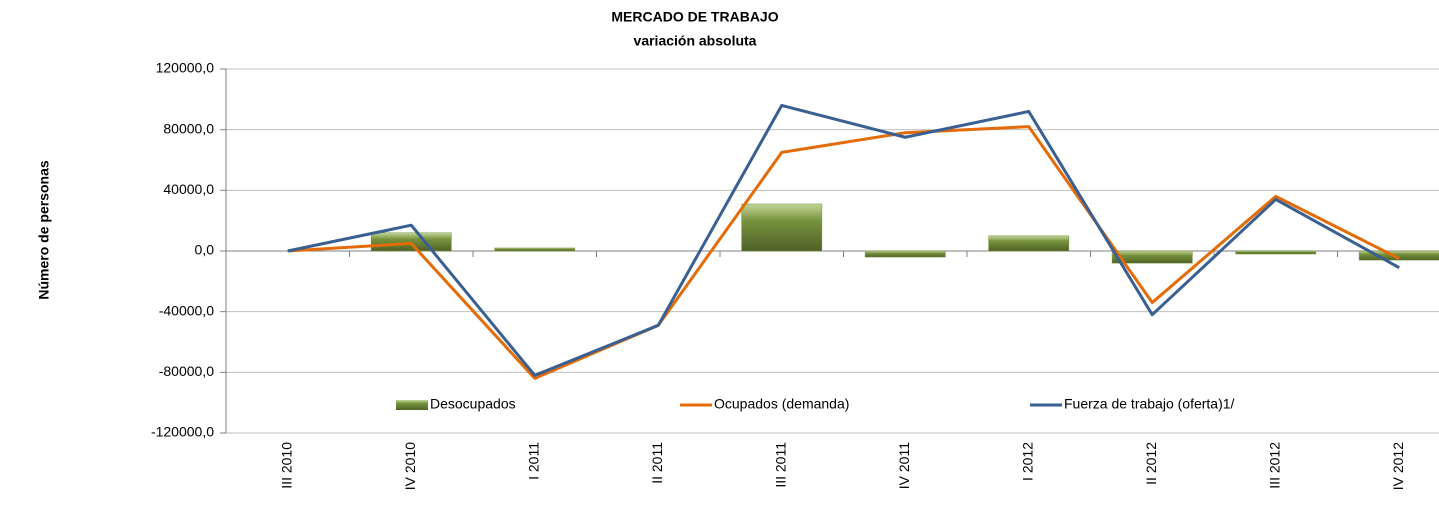  What do you see at coordinates (473, 404) in the screenshot?
I see `legend-label: Desocupados` at bounding box center [473, 404].